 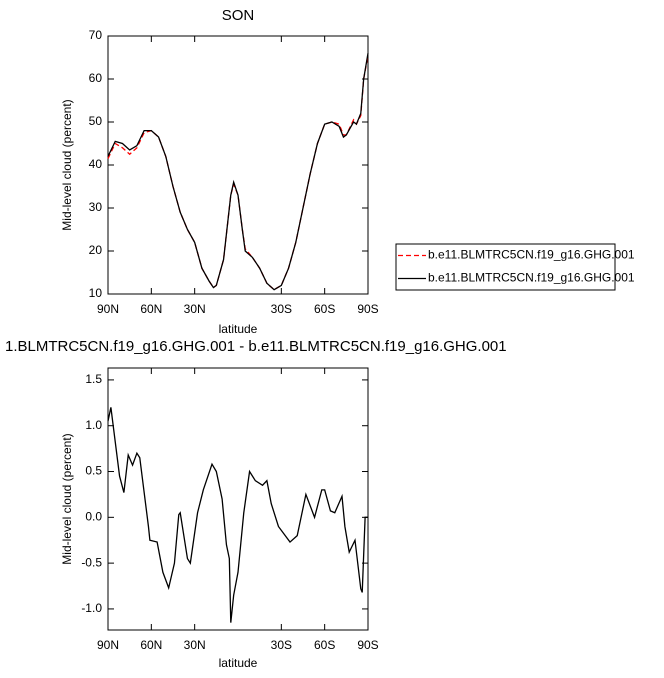 What do you see at coordinates (91, 562) in the screenshot?
I see `y-tick-label: -0.5` at bounding box center [91, 562].